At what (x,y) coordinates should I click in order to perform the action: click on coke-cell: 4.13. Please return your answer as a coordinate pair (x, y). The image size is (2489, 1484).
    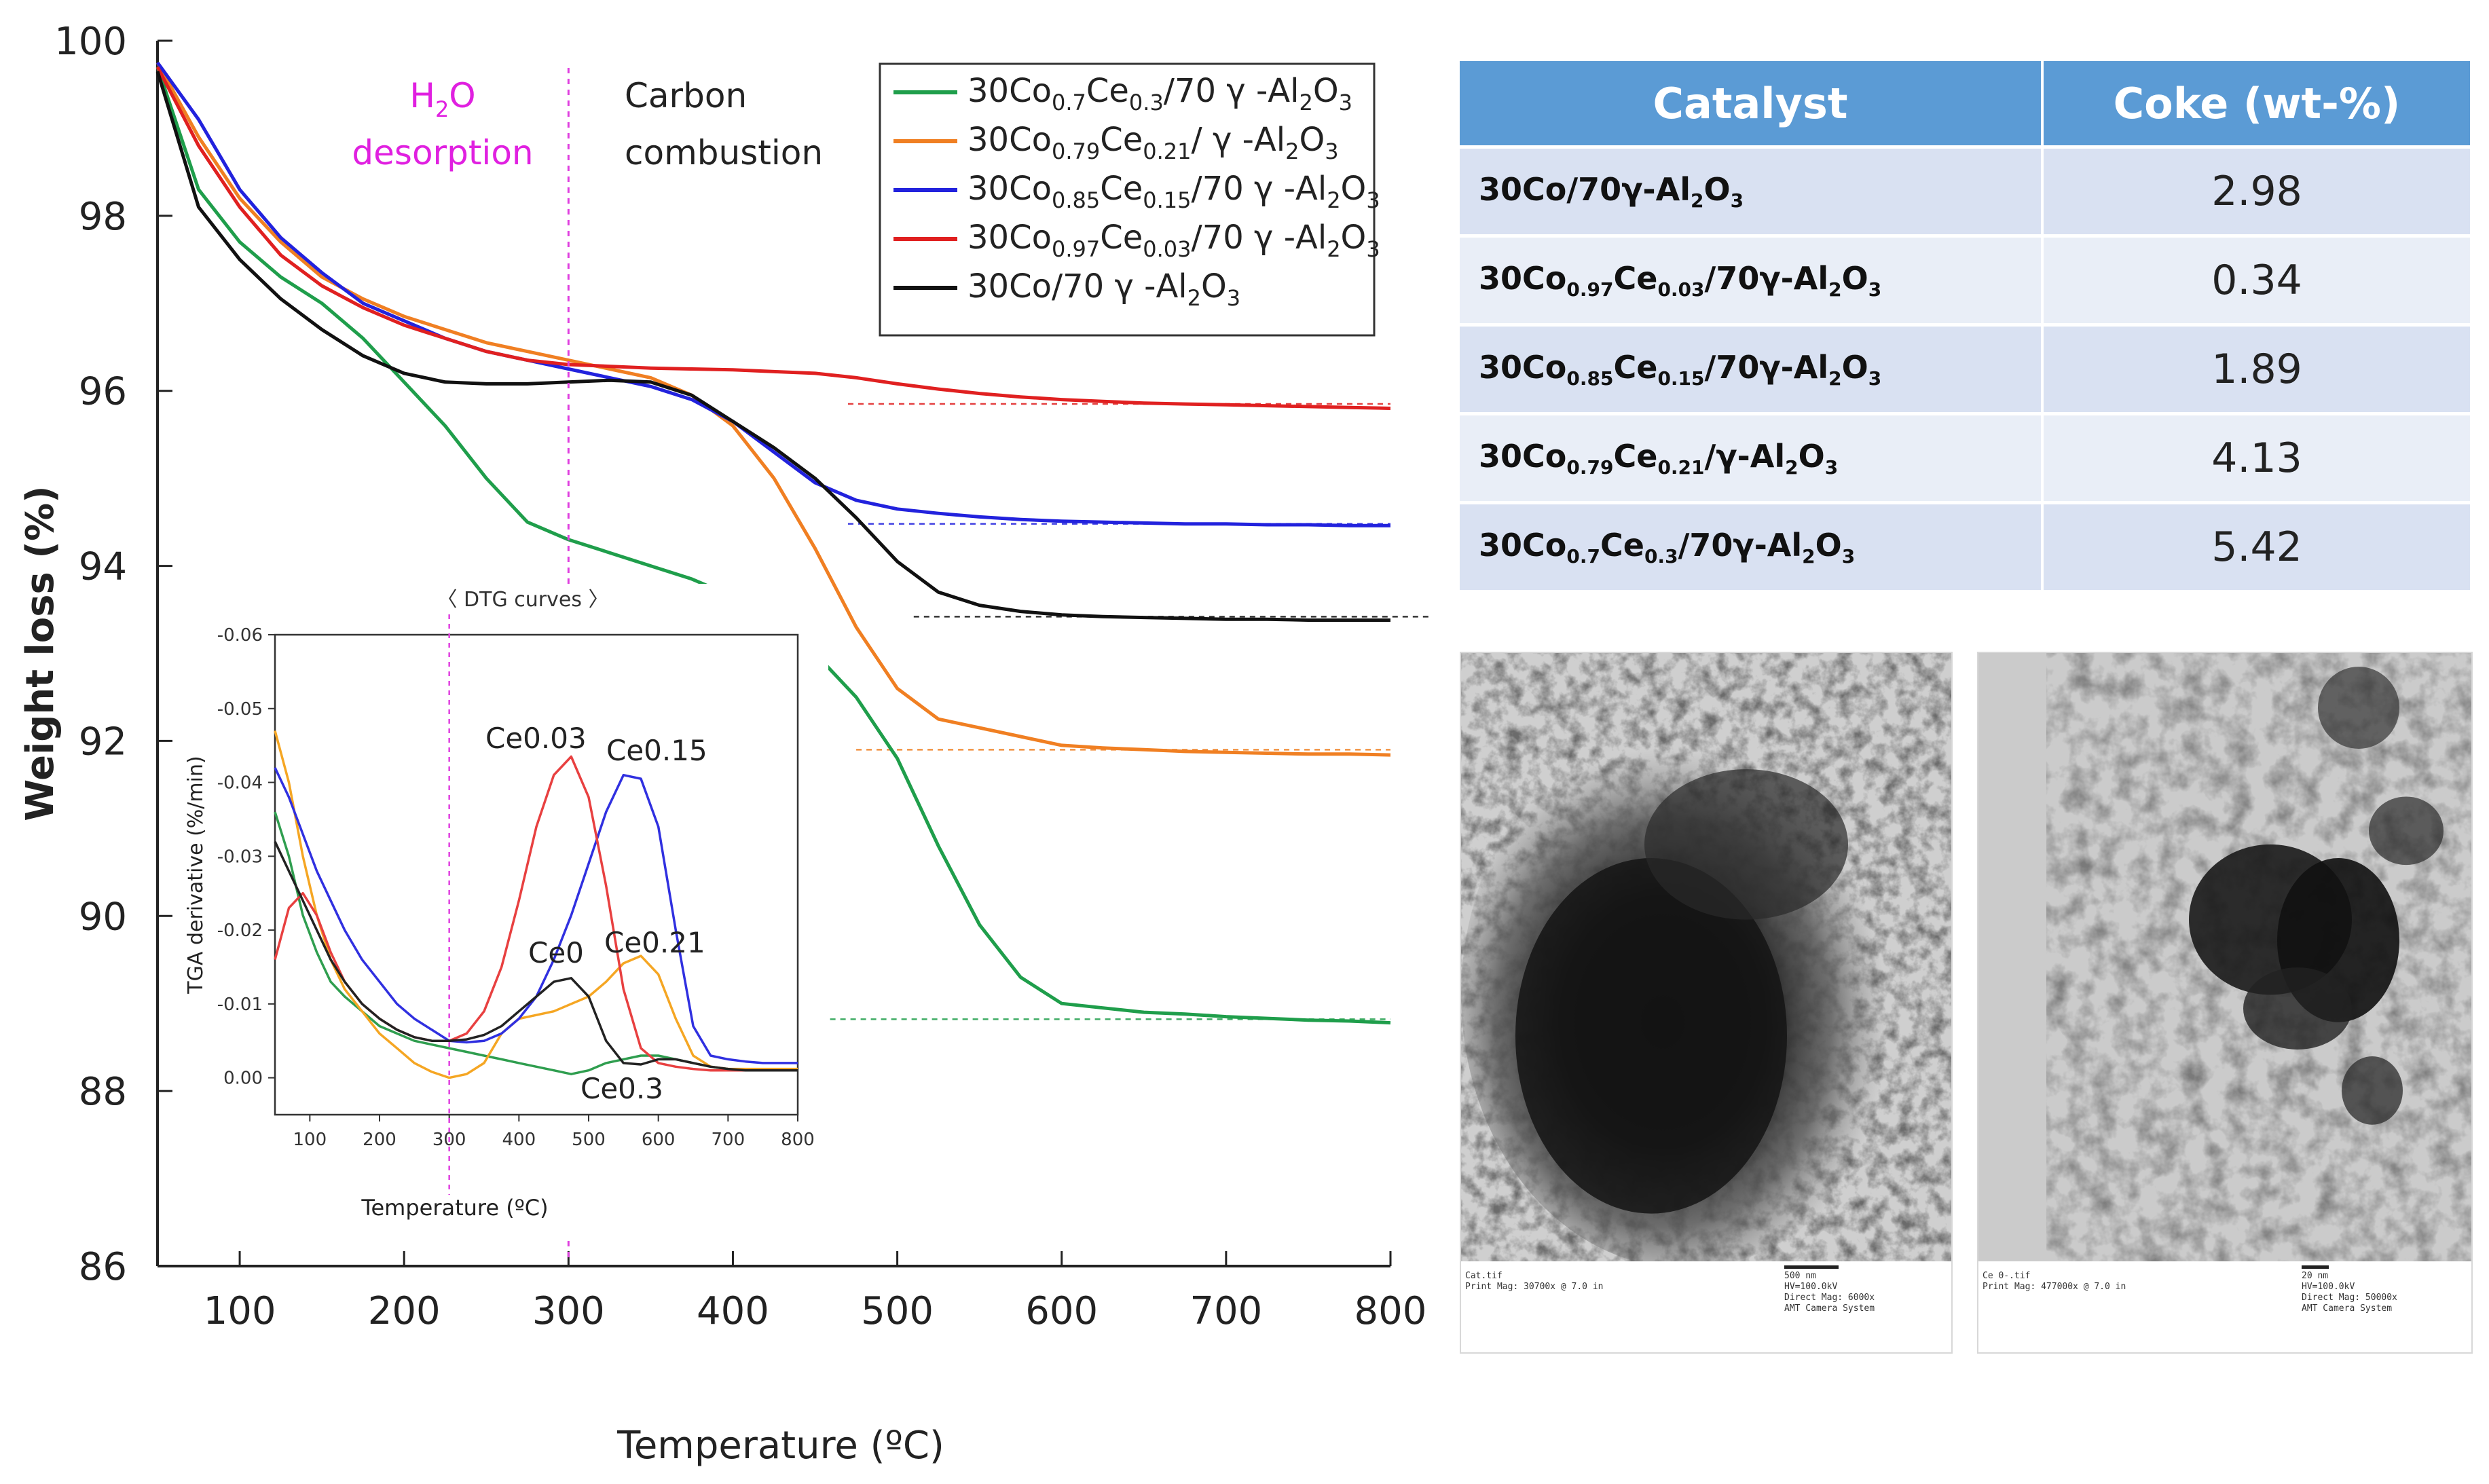
    Looking at the image, I should click on (2257, 456).